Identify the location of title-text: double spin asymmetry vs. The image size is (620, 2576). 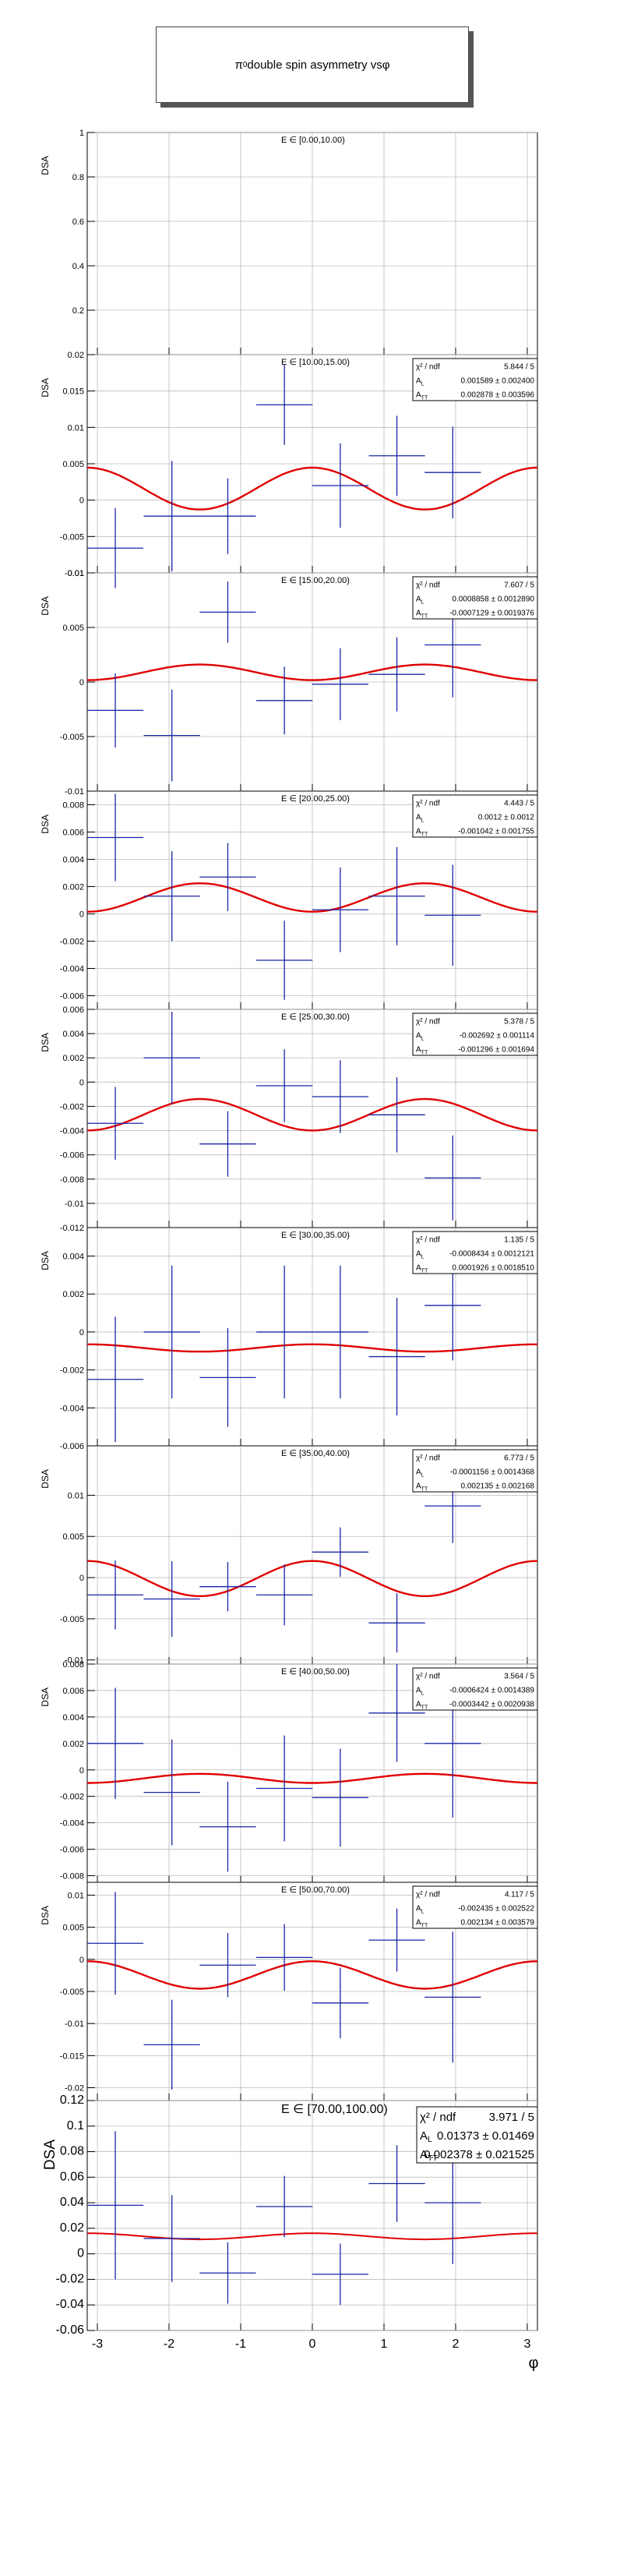
(315, 65).